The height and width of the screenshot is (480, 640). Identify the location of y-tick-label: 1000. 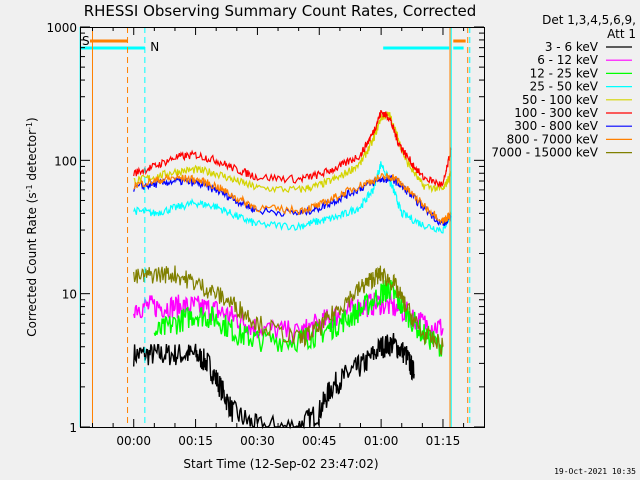
(61, 28).